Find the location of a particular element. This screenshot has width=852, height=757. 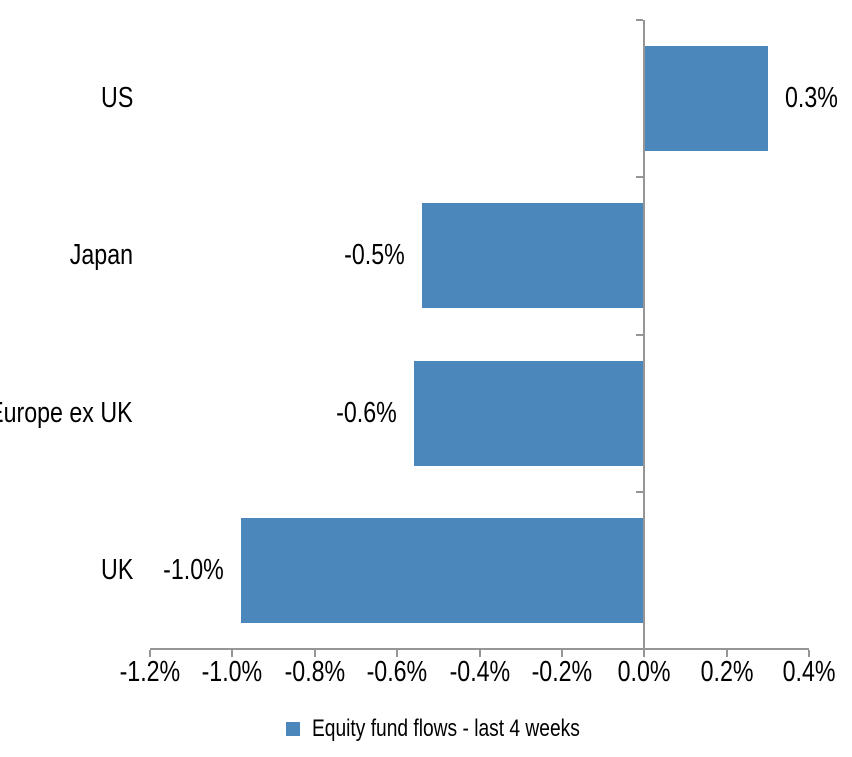

x-axis-tick-label-text: -0.8% is located at coordinates (315, 672).